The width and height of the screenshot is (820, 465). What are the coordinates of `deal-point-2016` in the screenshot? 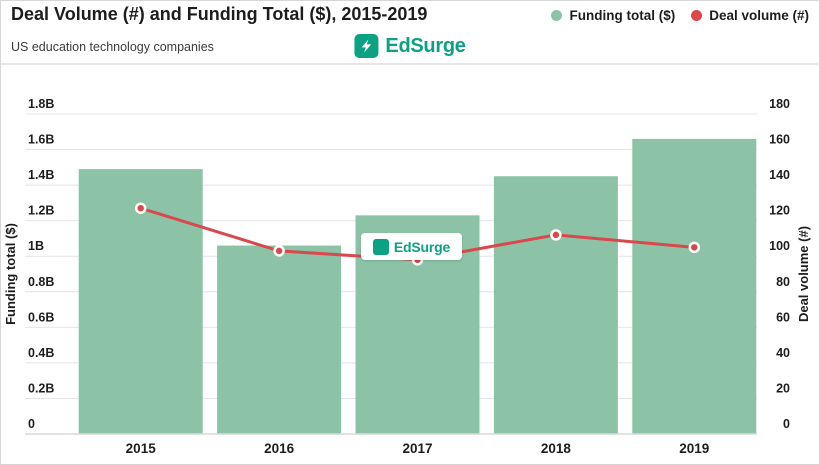 It's located at (279, 251).